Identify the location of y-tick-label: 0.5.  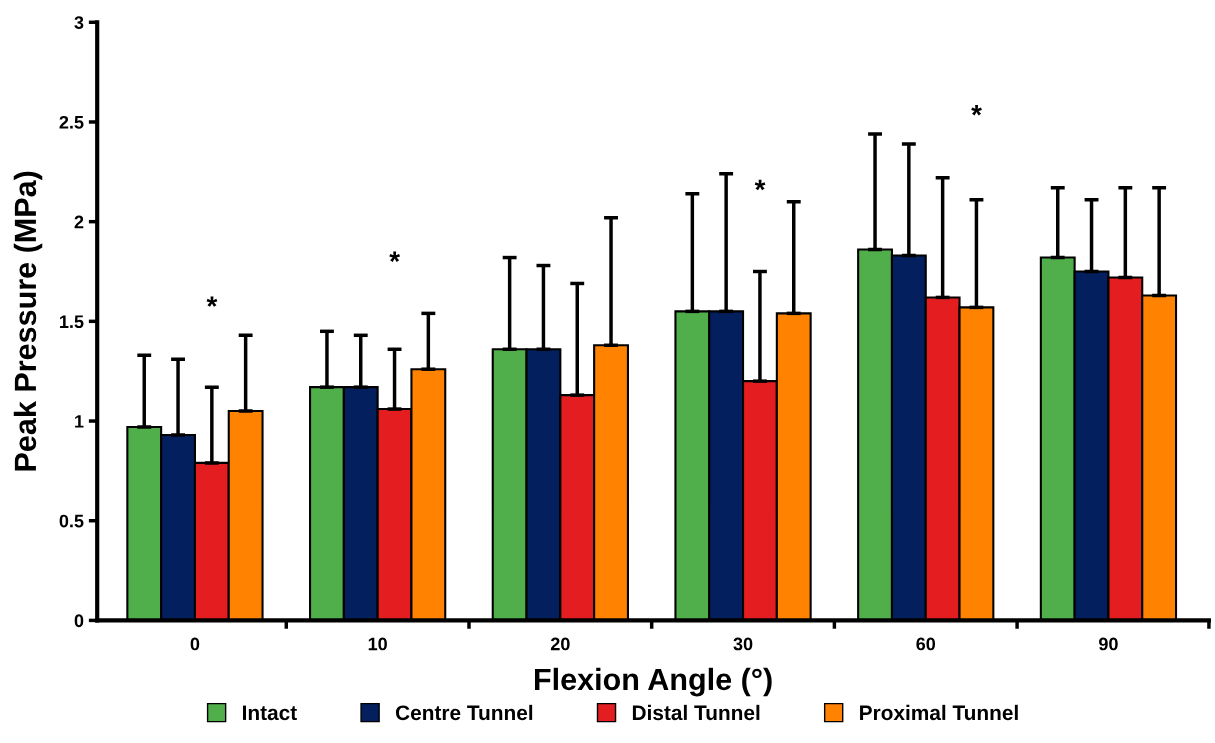
(71, 521).